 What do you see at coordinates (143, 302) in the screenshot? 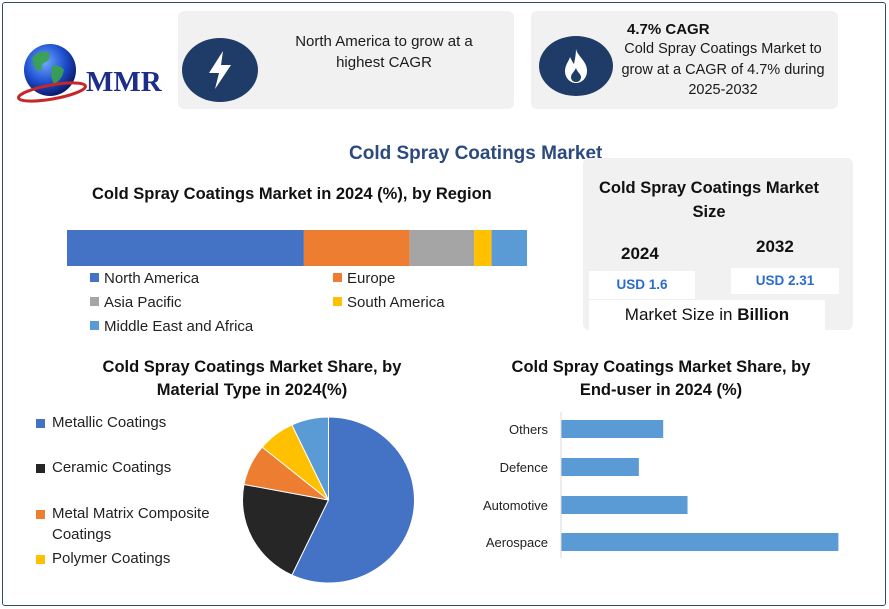
I see `legend-label: Asia Pacific` at bounding box center [143, 302].